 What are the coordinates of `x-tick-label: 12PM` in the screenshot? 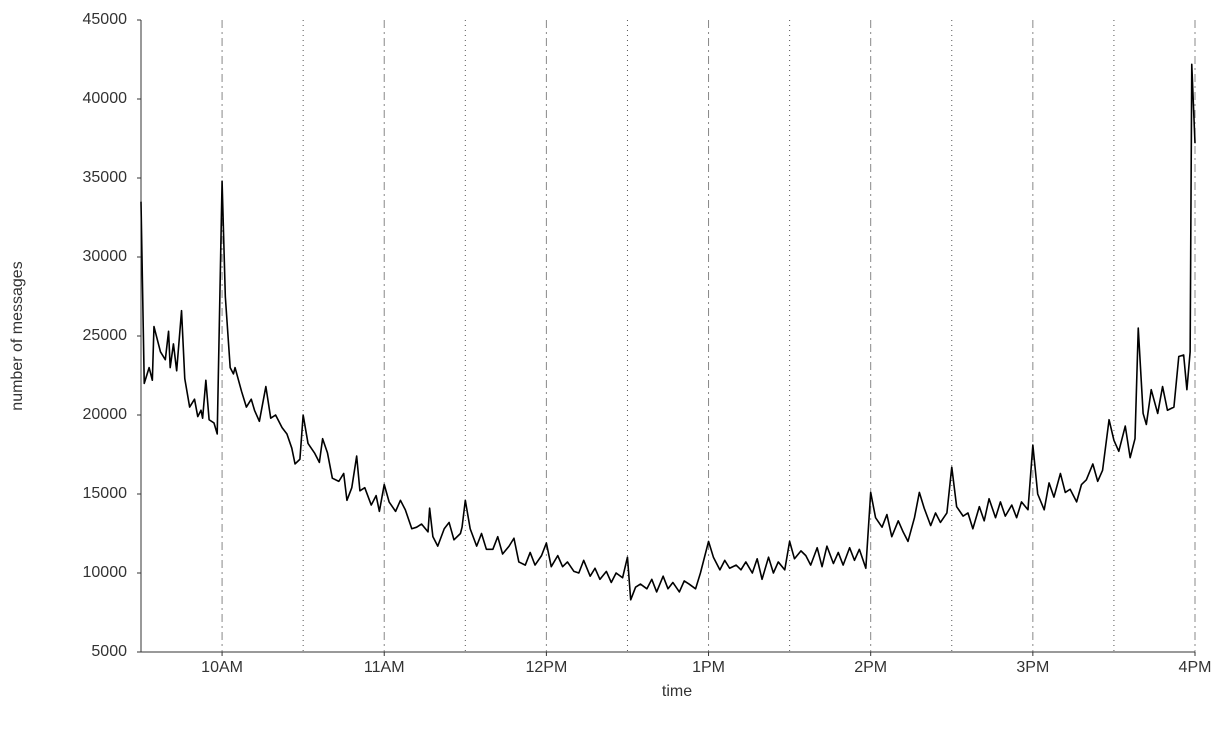 It's located at (546, 667).